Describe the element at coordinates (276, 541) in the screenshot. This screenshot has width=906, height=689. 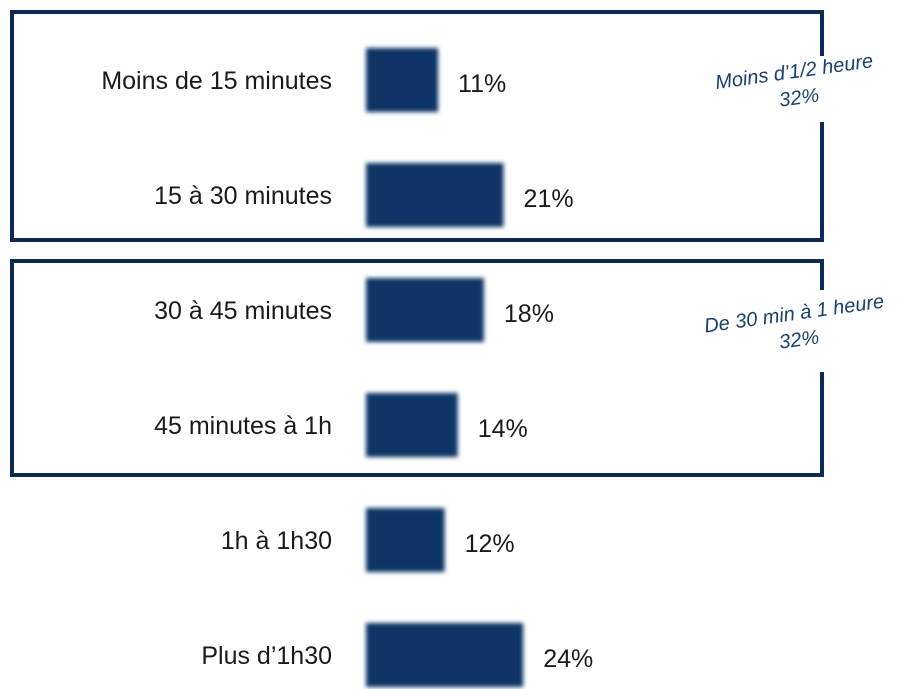
I see `category-label-5: 1h à 1h30` at that location.